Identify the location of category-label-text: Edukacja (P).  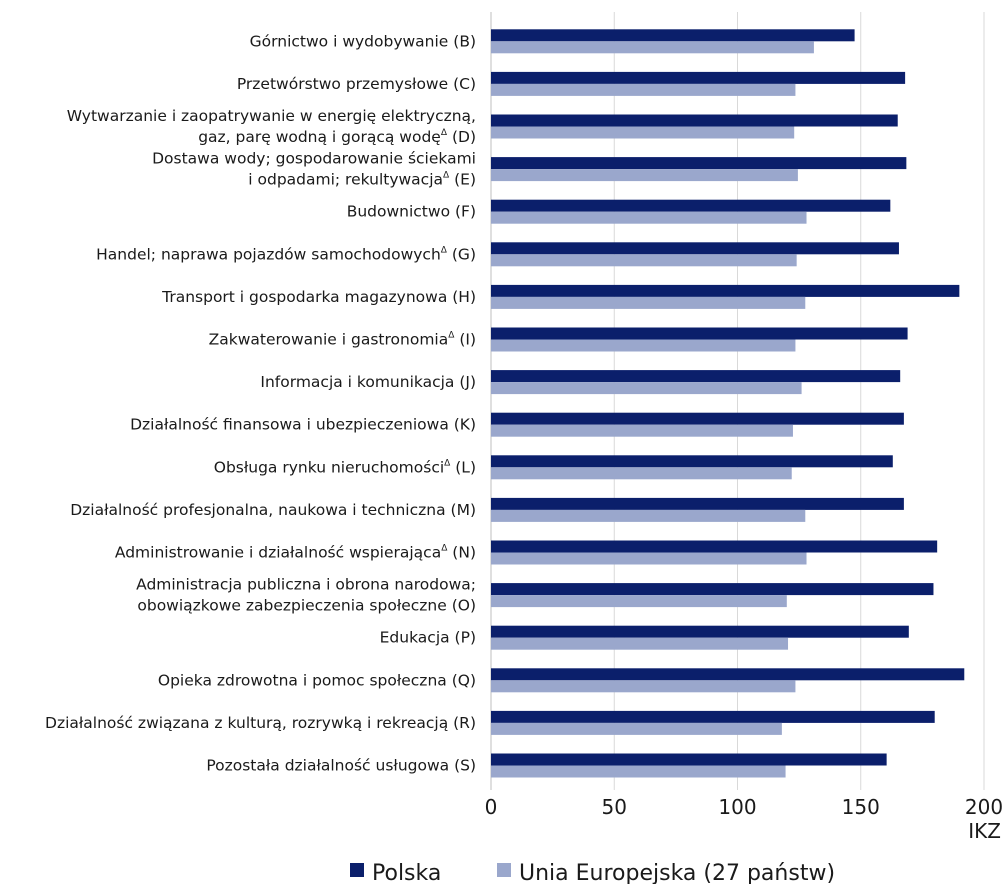
(428, 638).